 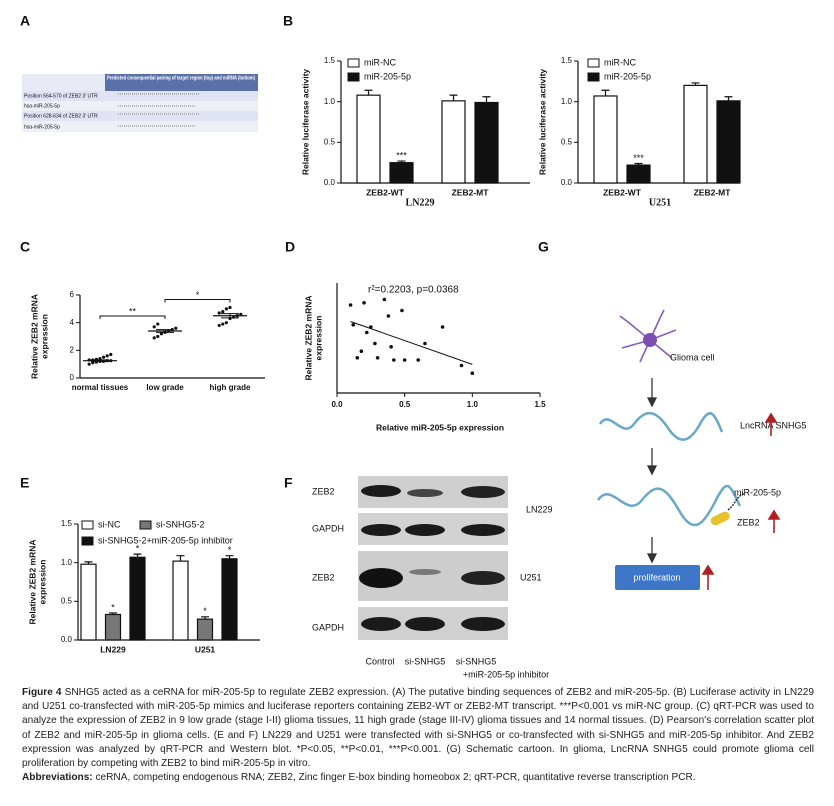 I want to click on y-tick-label: 6, so click(x=72, y=294).